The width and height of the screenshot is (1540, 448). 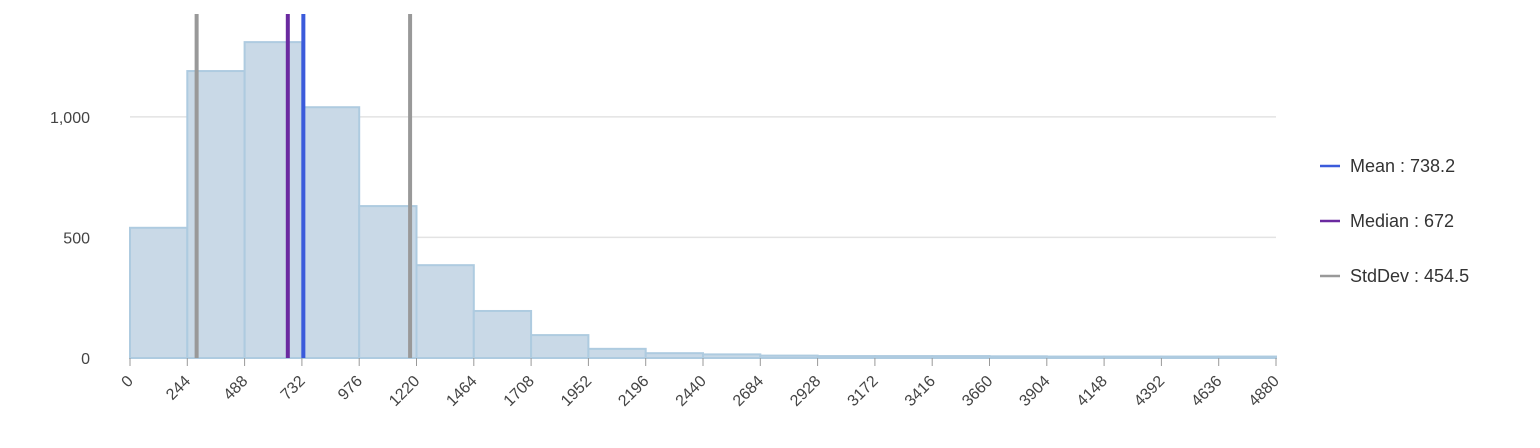 I want to click on x-tick-label: 4636, so click(x=1206, y=391).